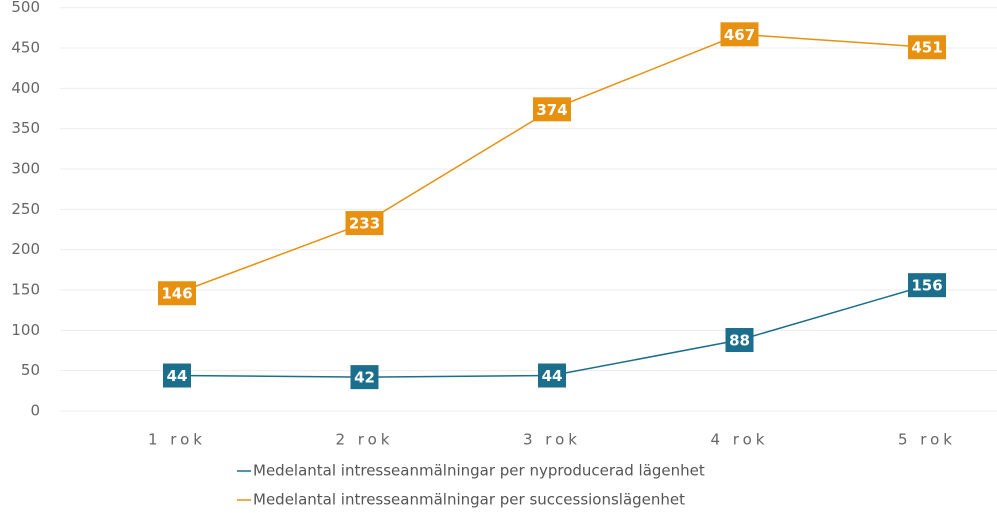  I want to click on value-label: 156, so click(926, 286).